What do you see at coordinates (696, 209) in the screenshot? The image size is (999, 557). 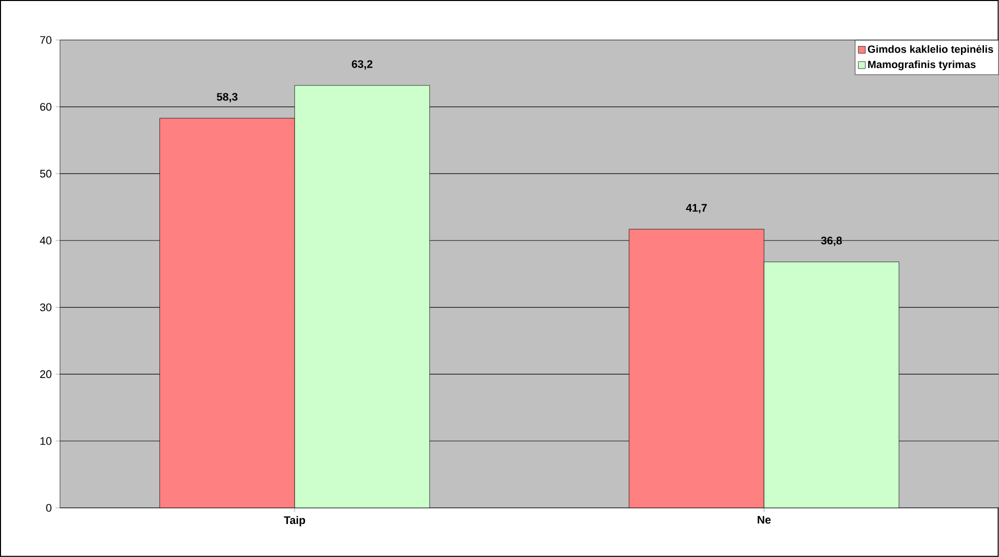 I see `data-label: 41,7` at bounding box center [696, 209].